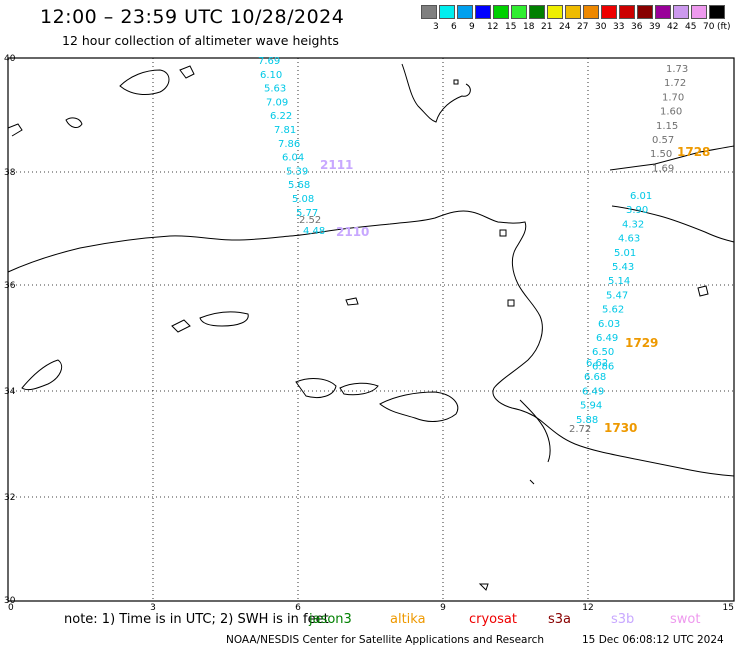  What do you see at coordinates (685, 619) in the screenshot?
I see `satellite-name-swot: swot` at bounding box center [685, 619].